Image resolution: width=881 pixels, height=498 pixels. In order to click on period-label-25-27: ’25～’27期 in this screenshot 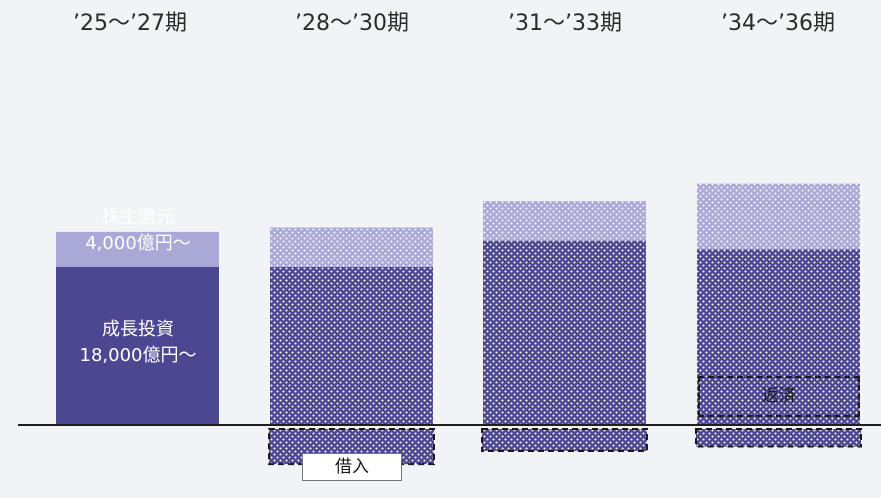, I will do `click(130, 23)`.